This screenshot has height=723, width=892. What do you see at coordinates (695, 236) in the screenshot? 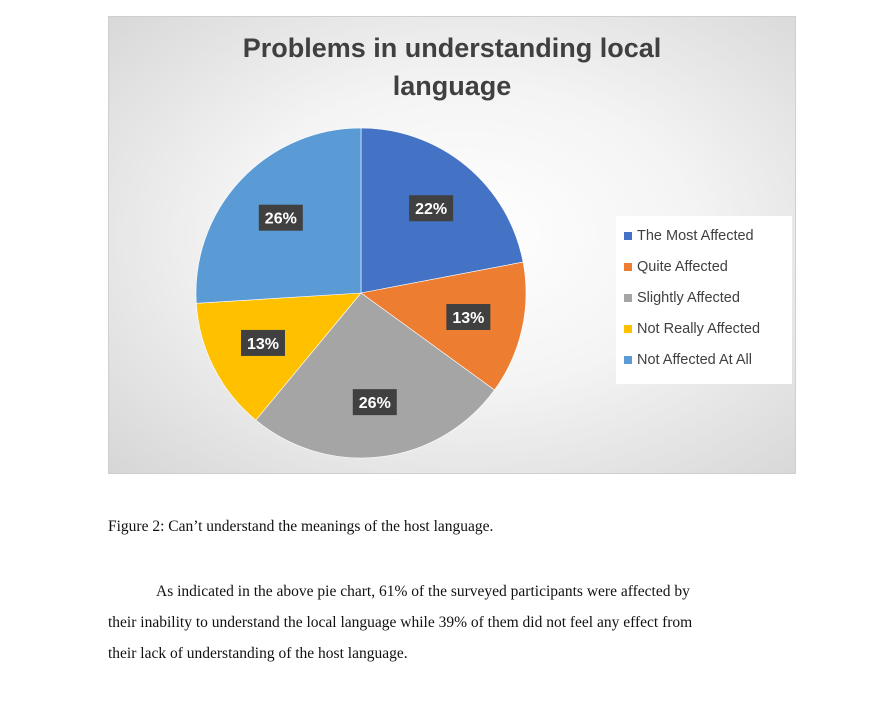
I see `legend-label: The Most Affected` at bounding box center [695, 236].